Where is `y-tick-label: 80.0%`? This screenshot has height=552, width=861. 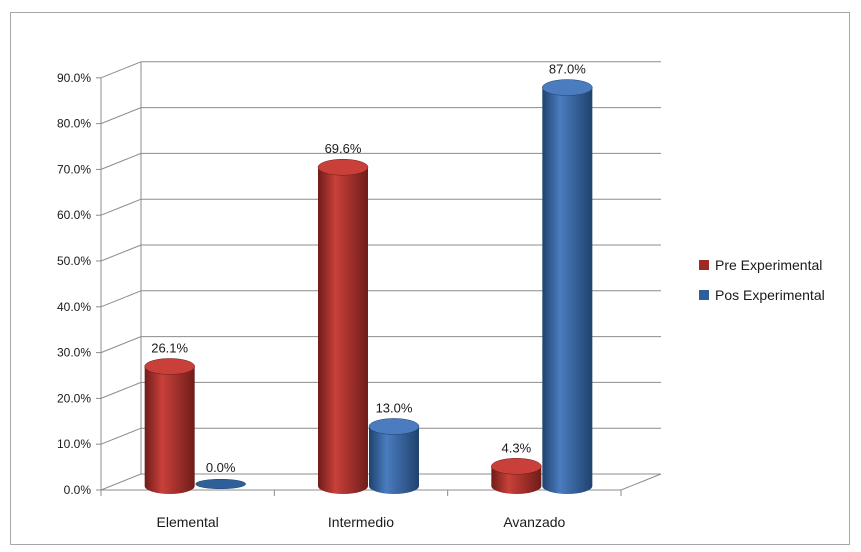
y-tick-label: 80.0% is located at coordinates (74, 124).